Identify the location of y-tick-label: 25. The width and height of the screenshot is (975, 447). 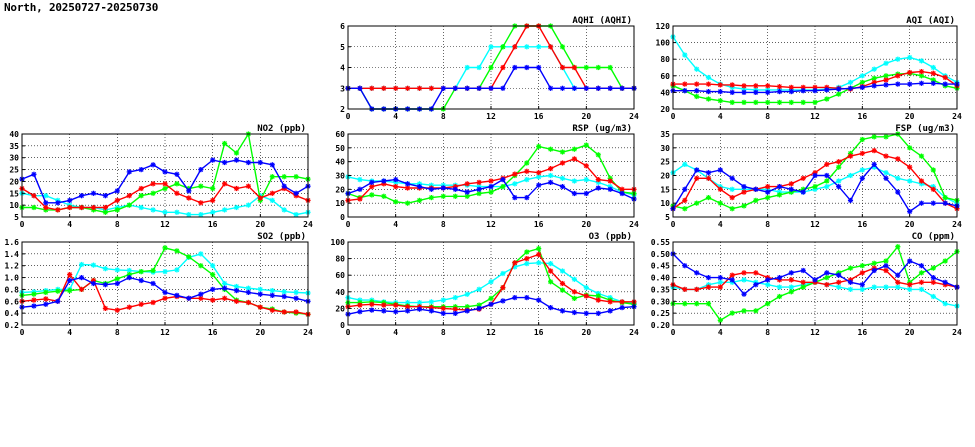
(14, 170).